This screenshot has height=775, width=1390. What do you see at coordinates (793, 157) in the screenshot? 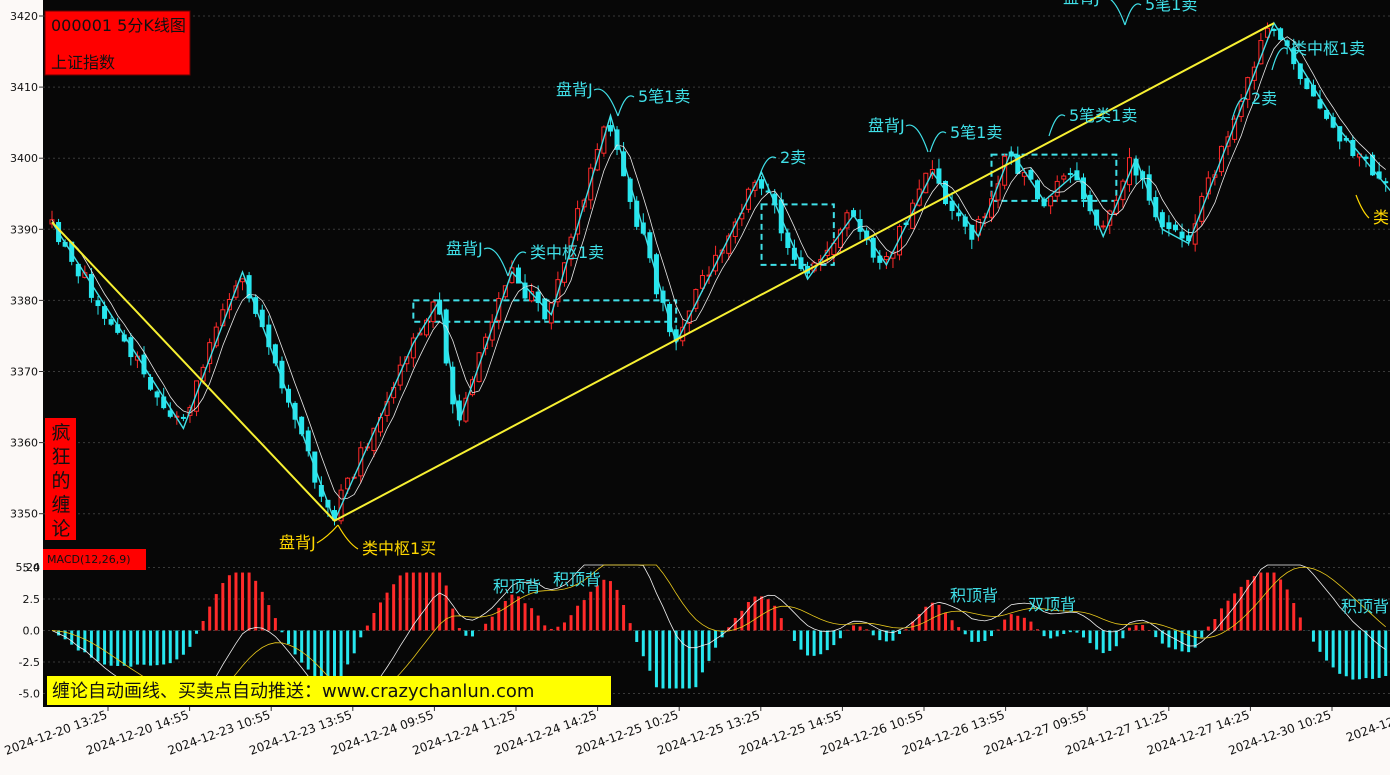
I see `price-annotation: 2卖` at bounding box center [793, 157].